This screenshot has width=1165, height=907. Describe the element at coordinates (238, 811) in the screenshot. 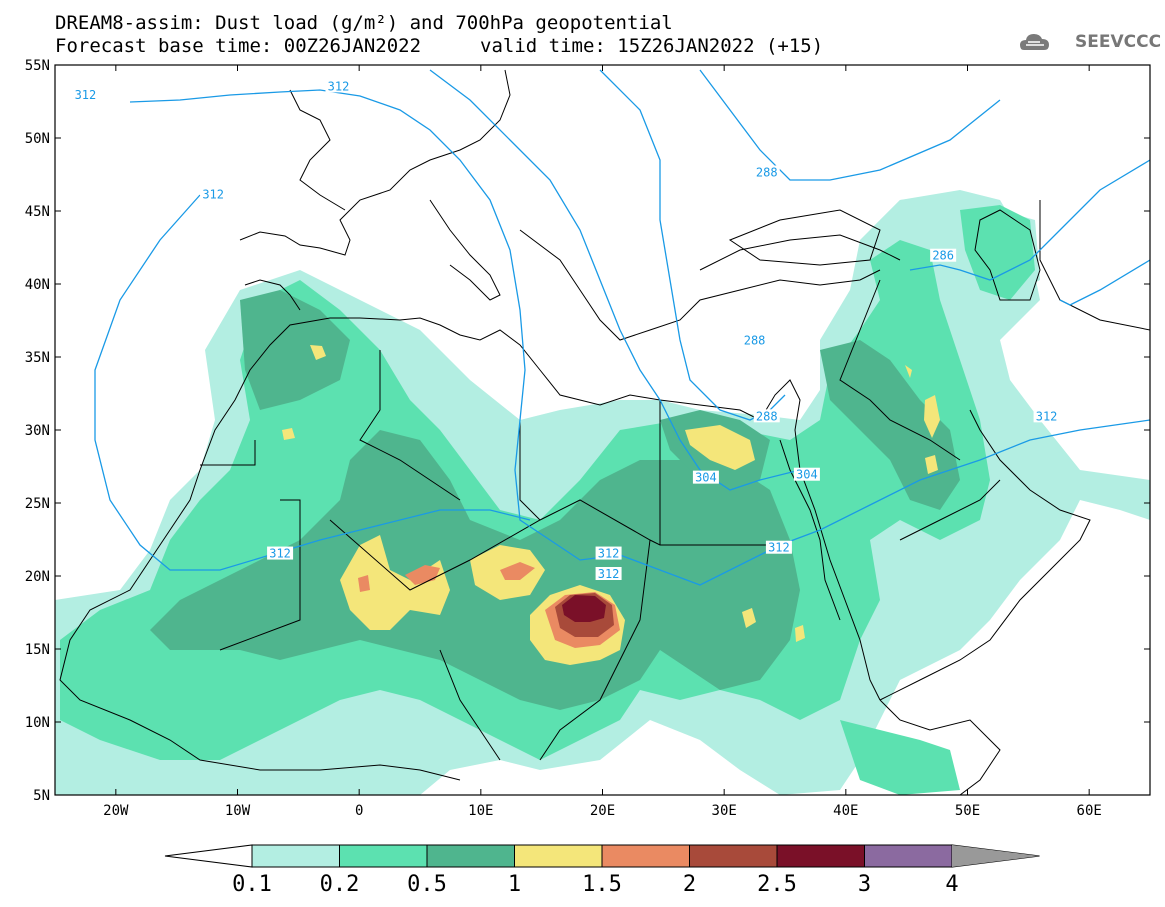

I see `lon-label: 10W` at that location.